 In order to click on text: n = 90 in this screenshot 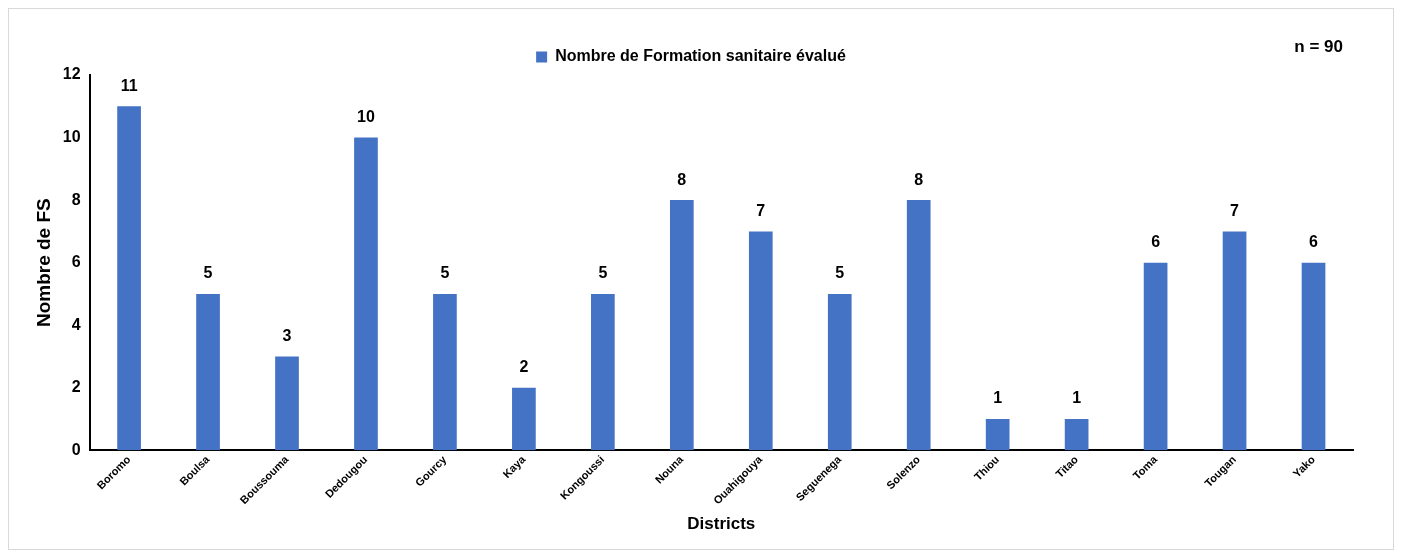, I will do `click(1318, 46)`.